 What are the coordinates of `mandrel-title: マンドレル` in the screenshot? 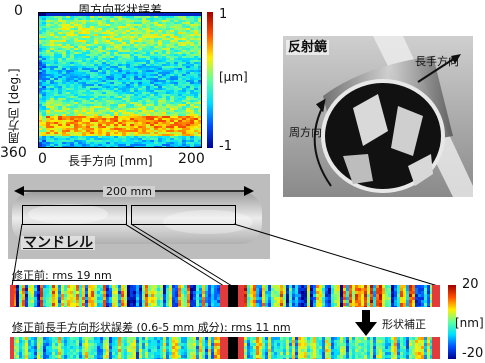 It's located at (58, 243).